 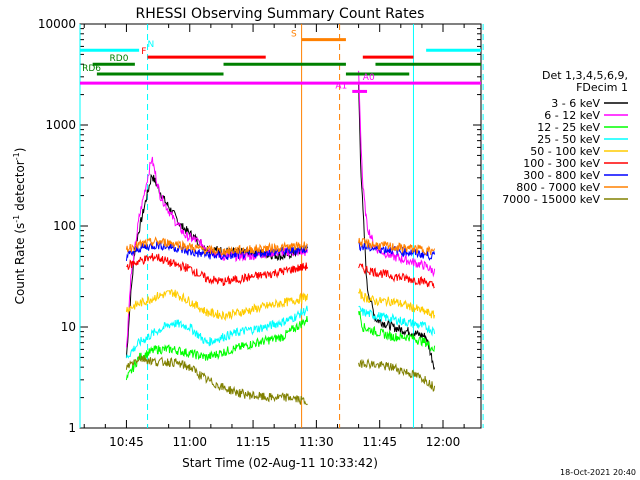 I want to click on state-flag-label: RD0, so click(x=119, y=59).